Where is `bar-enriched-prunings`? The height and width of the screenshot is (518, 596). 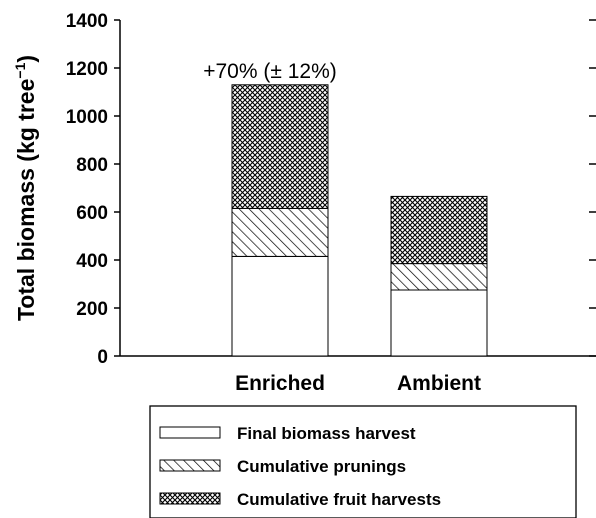 bar-enriched-prunings is located at coordinates (280, 232).